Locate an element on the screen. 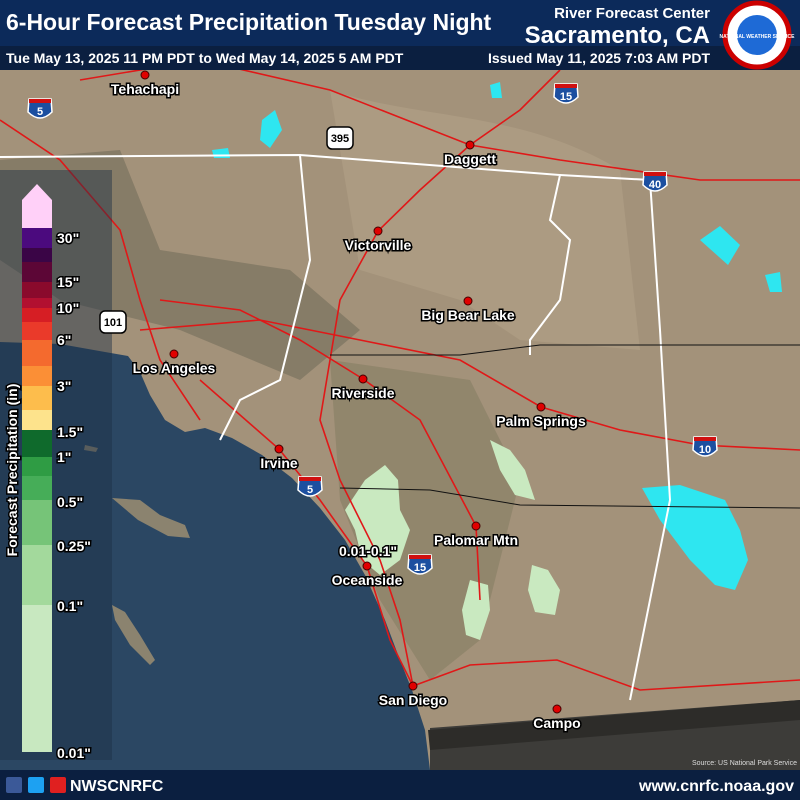 This screenshot has width=800, height=800. county-border is located at coordinates (265, 297).